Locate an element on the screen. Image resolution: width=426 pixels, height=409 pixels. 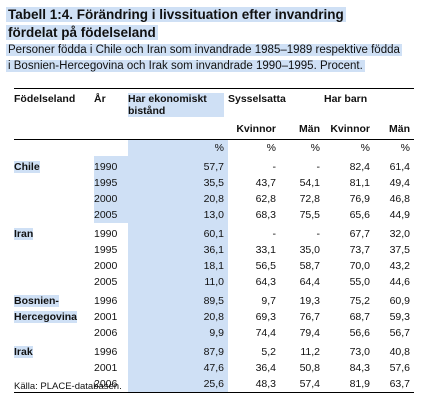
employed-men-cell: 35,0 is located at coordinates (309, 250).